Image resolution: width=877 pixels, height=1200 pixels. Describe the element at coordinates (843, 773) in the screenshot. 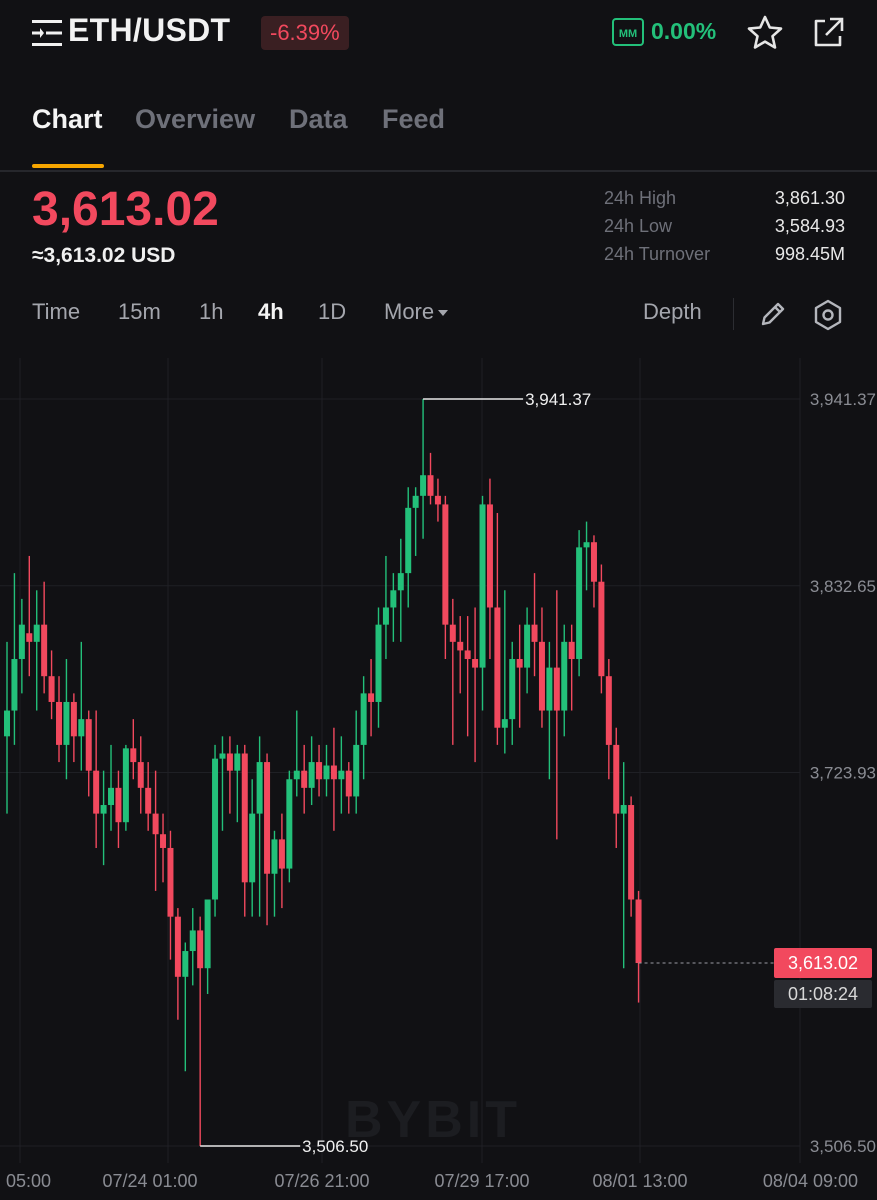

I see `y-axis-tick-label: 3,723.93` at that location.